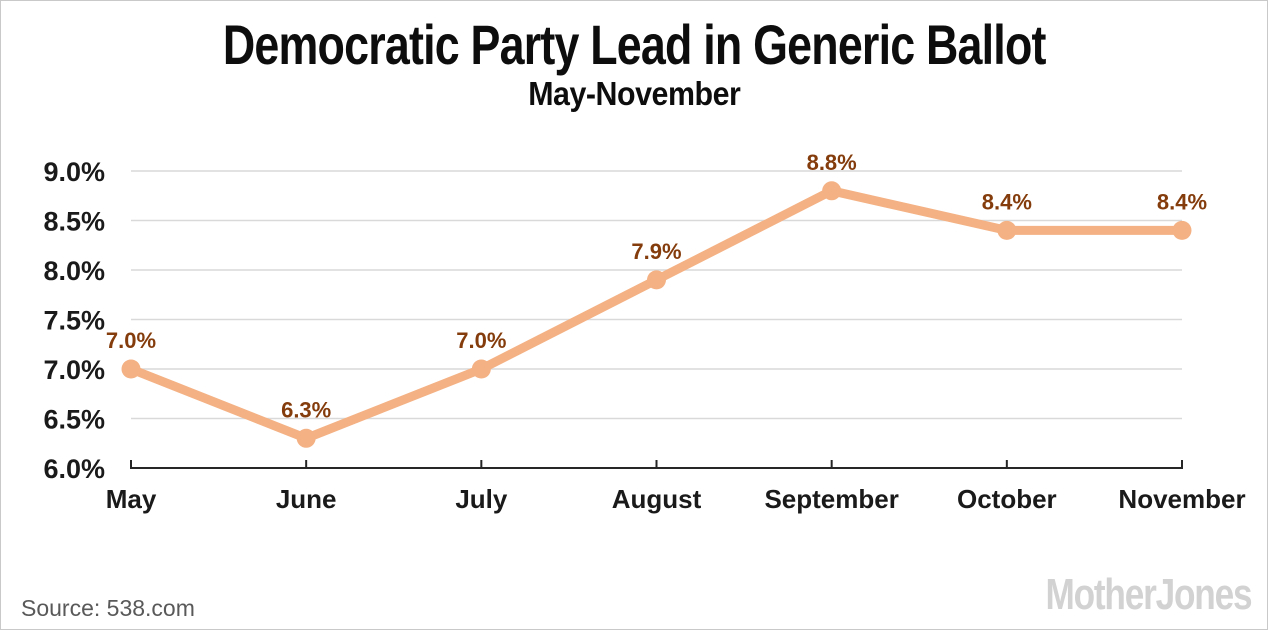  I want to click on data-point-label: 8.8%, so click(832, 162).